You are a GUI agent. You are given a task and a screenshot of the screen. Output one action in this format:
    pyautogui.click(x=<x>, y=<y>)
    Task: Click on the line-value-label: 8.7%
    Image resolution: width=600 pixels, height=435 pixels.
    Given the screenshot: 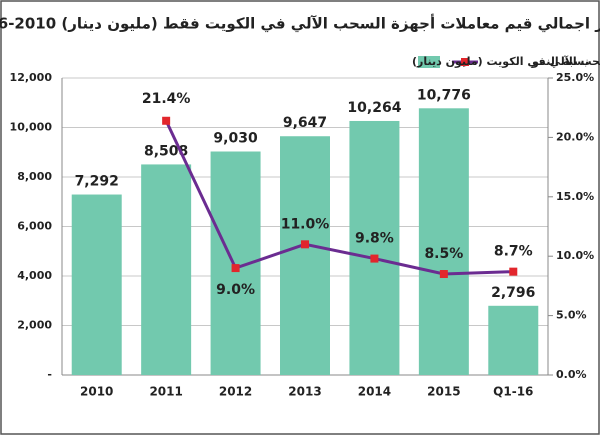 What is the action you would take?
    pyautogui.click(x=513, y=252)
    